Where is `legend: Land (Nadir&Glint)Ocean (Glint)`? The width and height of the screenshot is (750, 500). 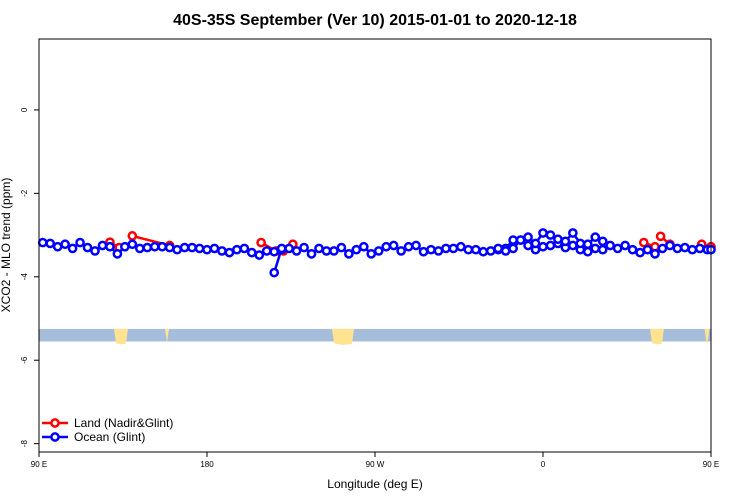 legend: Land (Nadir&Glint)Ocean (Glint) is located at coordinates (107, 430).